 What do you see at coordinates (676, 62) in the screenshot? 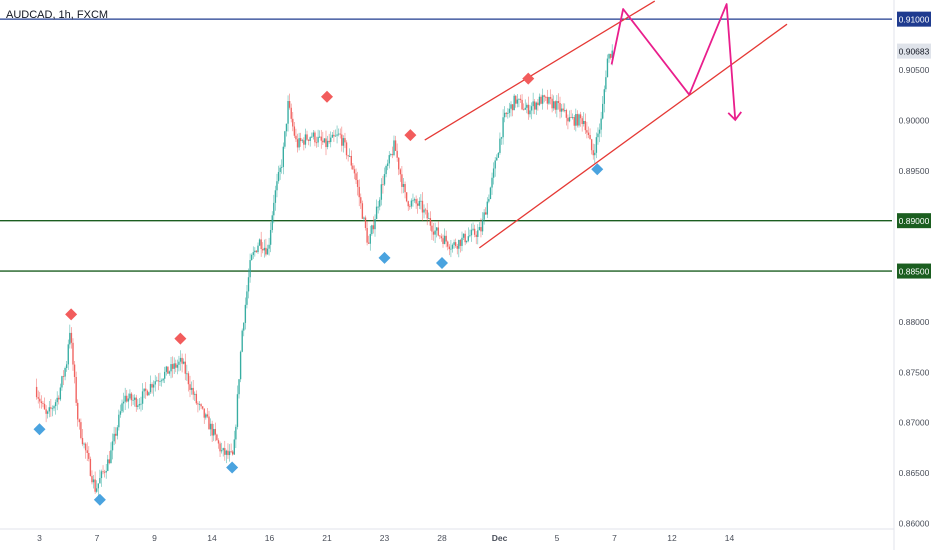
I see `price-projection` at bounding box center [676, 62].